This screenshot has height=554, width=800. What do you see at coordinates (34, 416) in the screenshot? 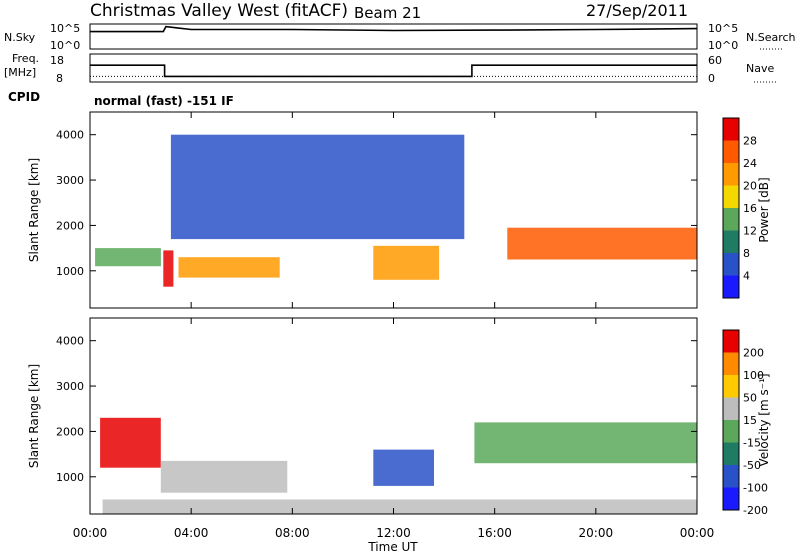
I see `velocity-y-axis-label: Slant Range [km]` at bounding box center [34, 416].